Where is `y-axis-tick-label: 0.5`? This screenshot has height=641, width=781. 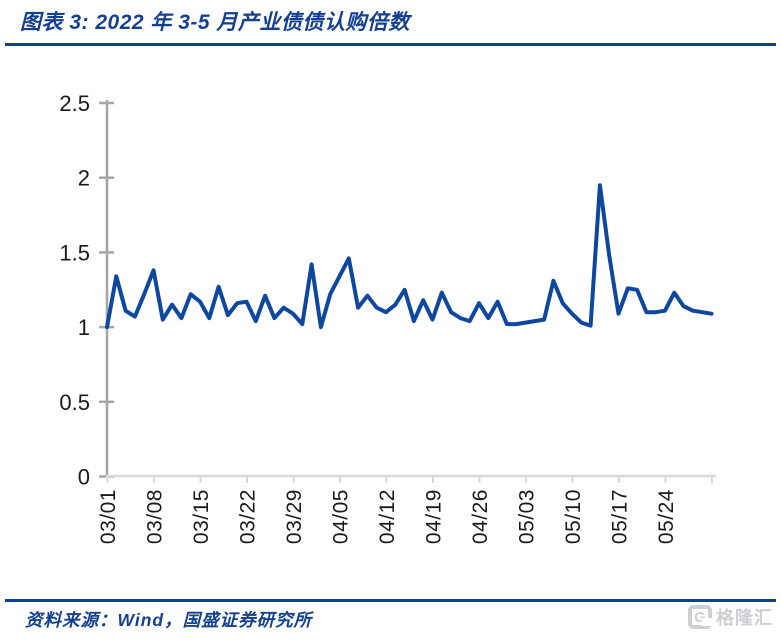 y-axis-tick-label: 0.5 is located at coordinates (74, 402).